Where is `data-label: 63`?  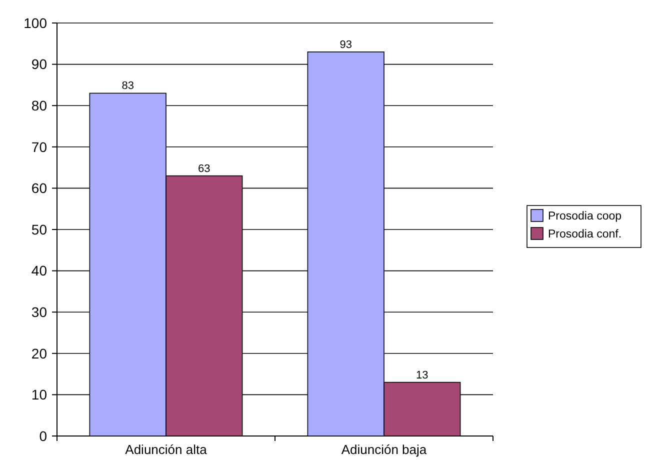
data-label: 63 is located at coordinates (204, 168).